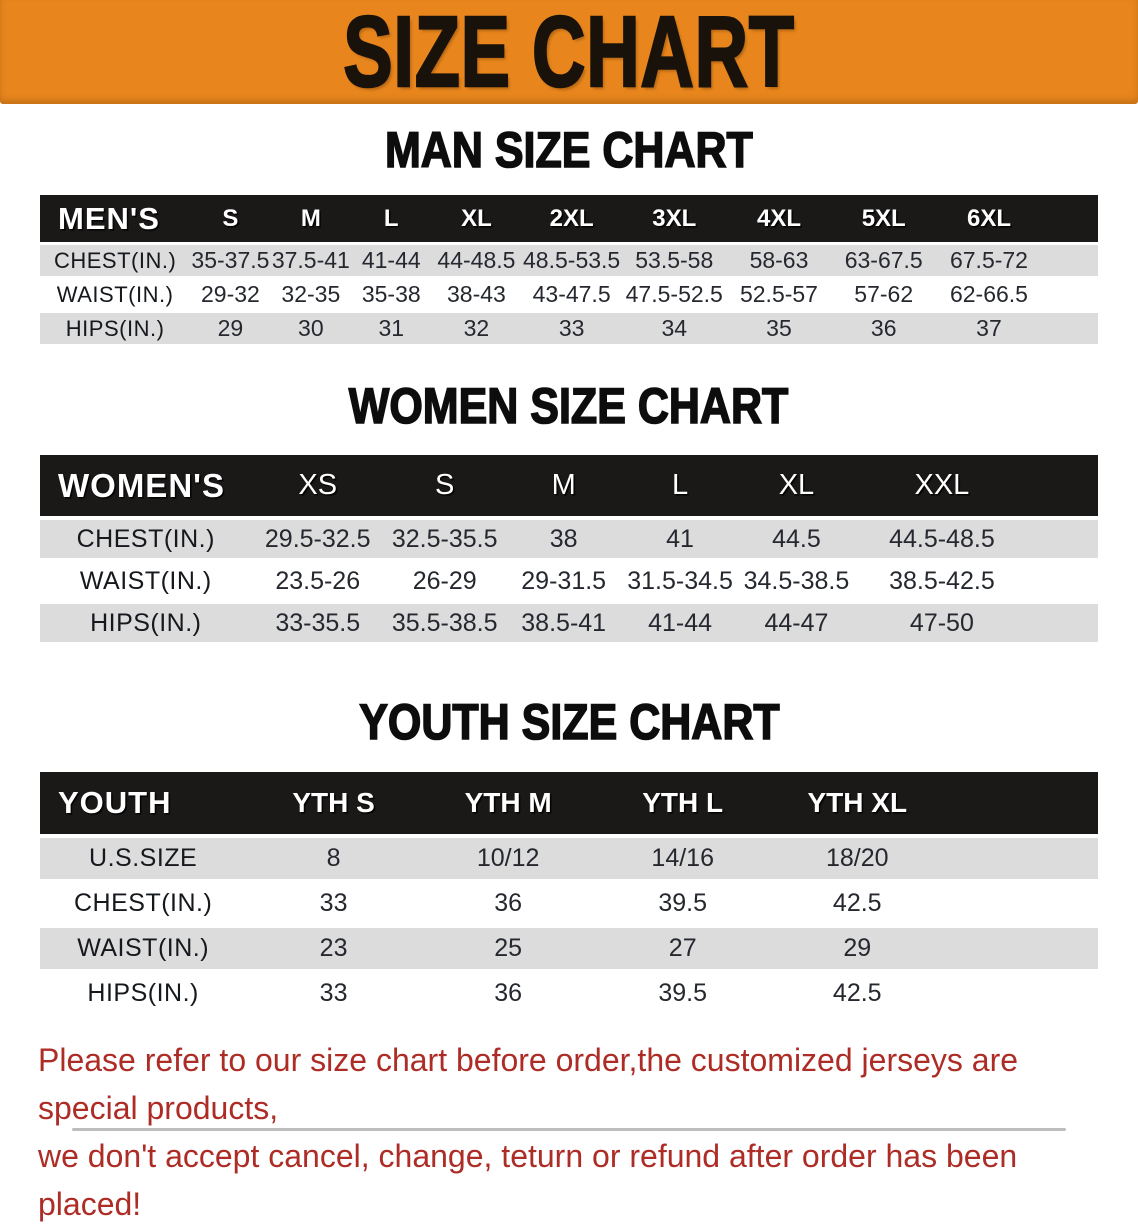 The width and height of the screenshot is (1138, 1228). Describe the element at coordinates (674, 259) in the screenshot. I see `size-value: 53.5-58` at that location.